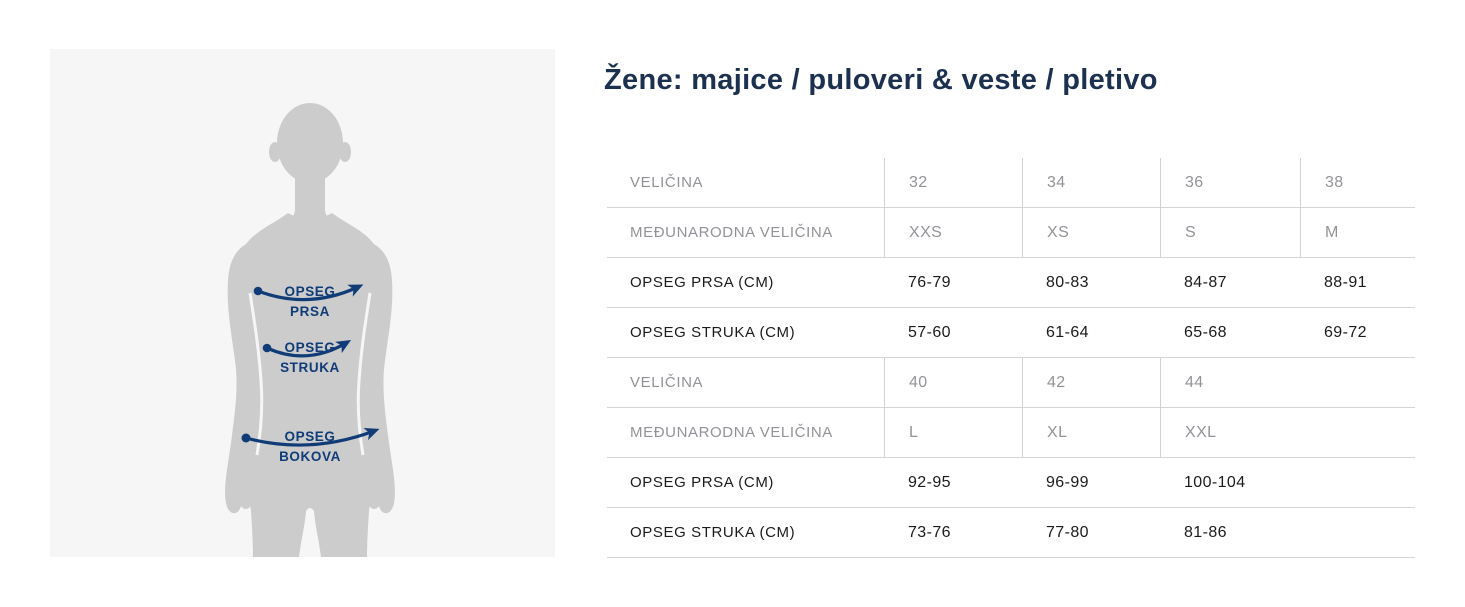  What do you see at coordinates (1357, 182) in the screenshot?
I see `cell-value: 38` at bounding box center [1357, 182].